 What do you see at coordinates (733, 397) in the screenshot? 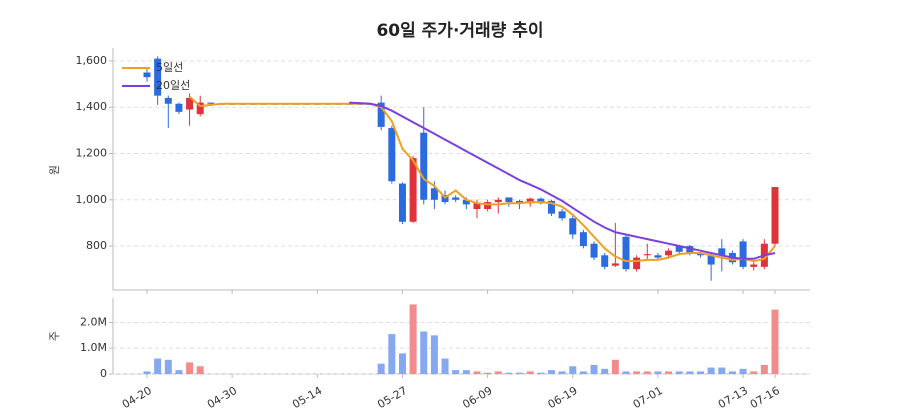
I see `x-tick-label: 07-13` at bounding box center [733, 397].